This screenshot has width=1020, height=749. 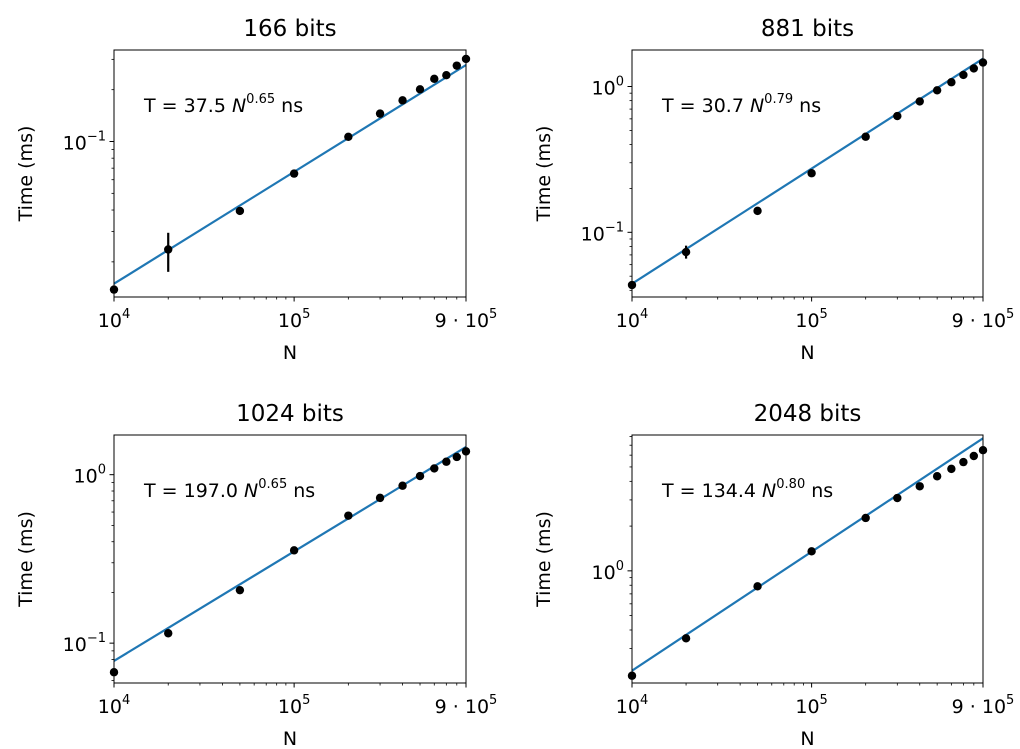 I want to click on chart-title: 881 bits, so click(x=807, y=29).